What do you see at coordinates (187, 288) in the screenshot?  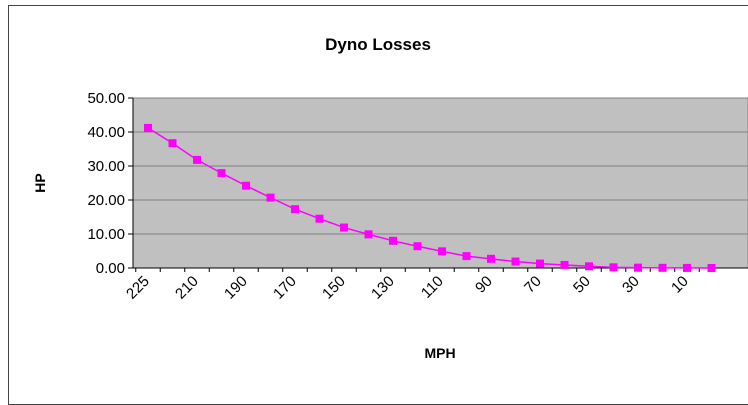 I see `x-tick-label: 210` at bounding box center [187, 288].